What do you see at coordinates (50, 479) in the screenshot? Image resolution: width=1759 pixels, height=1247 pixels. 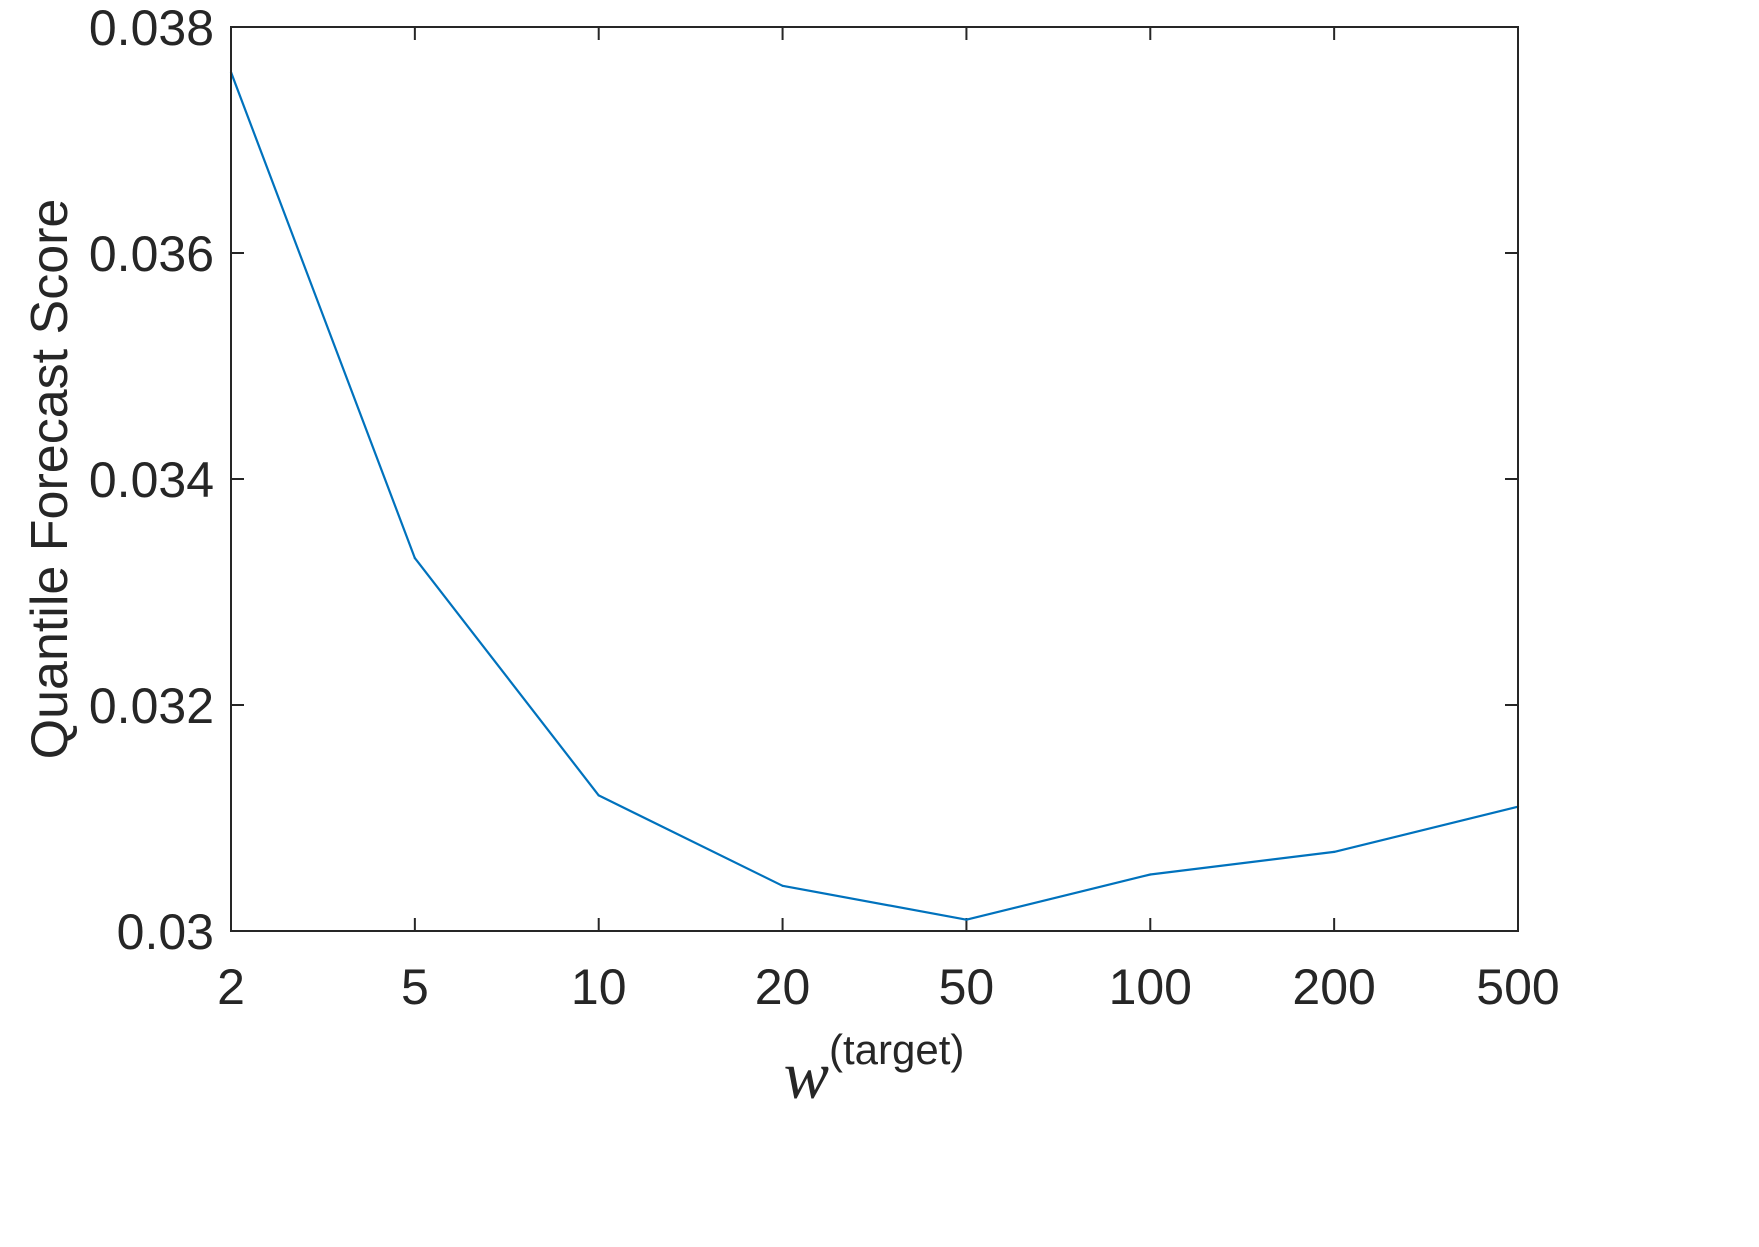 I see `y-axis-label: Quantile Forecast Score` at bounding box center [50, 479].